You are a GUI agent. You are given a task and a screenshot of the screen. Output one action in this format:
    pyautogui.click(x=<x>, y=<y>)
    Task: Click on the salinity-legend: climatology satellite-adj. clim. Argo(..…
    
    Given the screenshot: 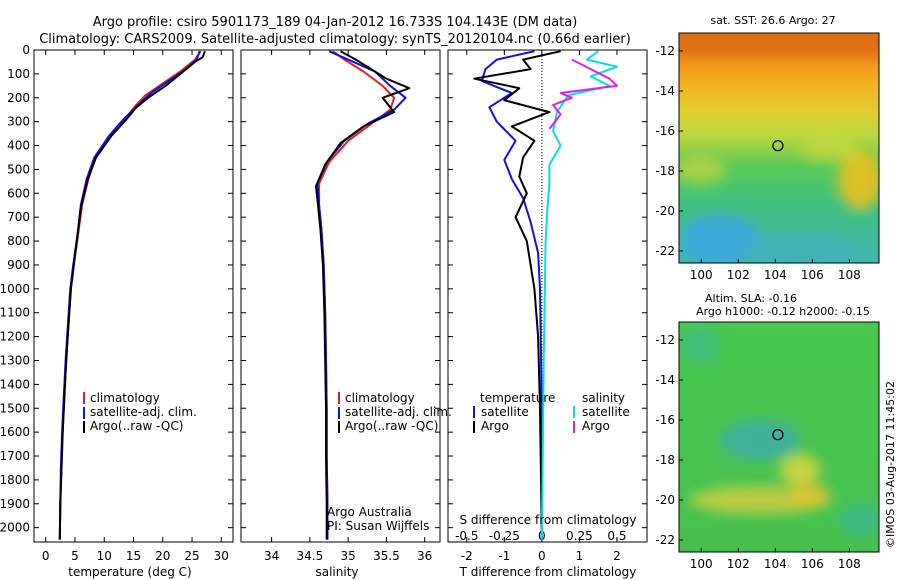 What is the action you would take?
    pyautogui.click(x=395, y=412)
    